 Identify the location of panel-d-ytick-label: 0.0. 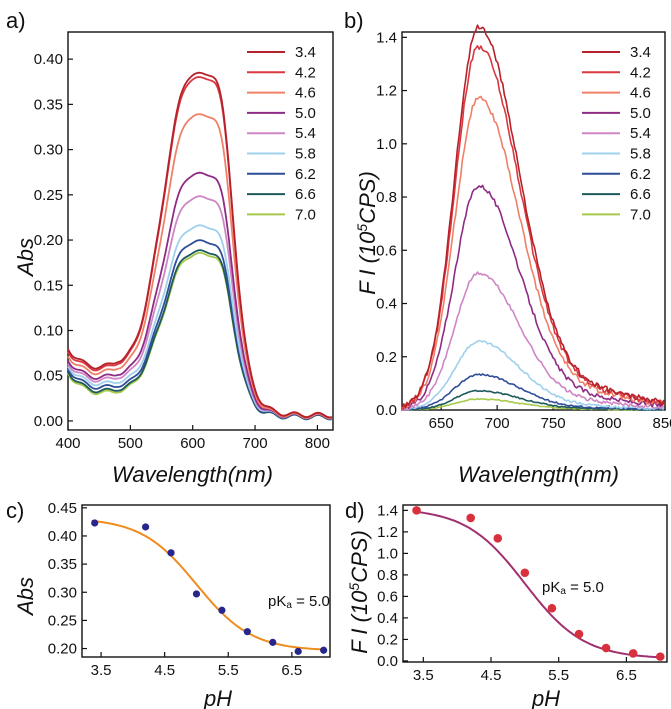
(387, 661).